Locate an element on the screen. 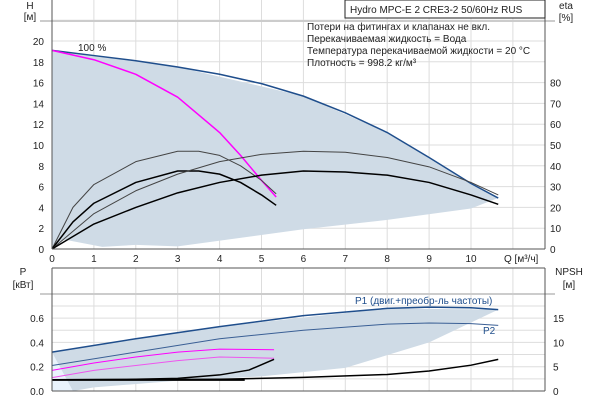  y-axis-label-h: H is located at coordinates (29, 6).